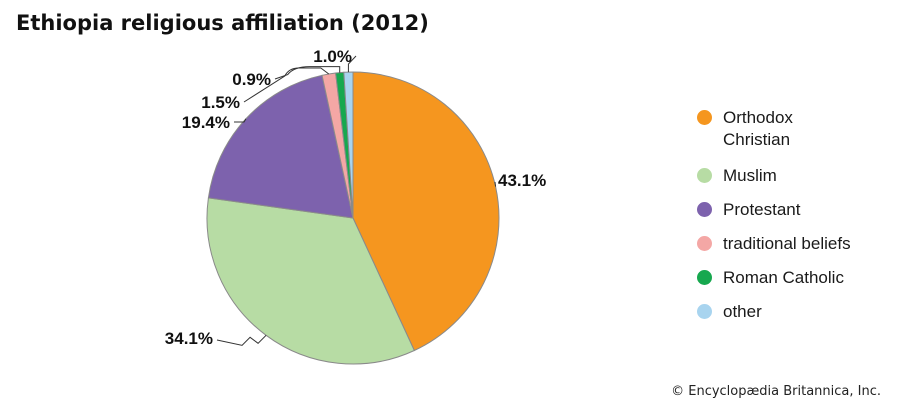  What do you see at coordinates (757, 139) in the screenshot?
I see `legend-label: Christian` at bounding box center [757, 139].